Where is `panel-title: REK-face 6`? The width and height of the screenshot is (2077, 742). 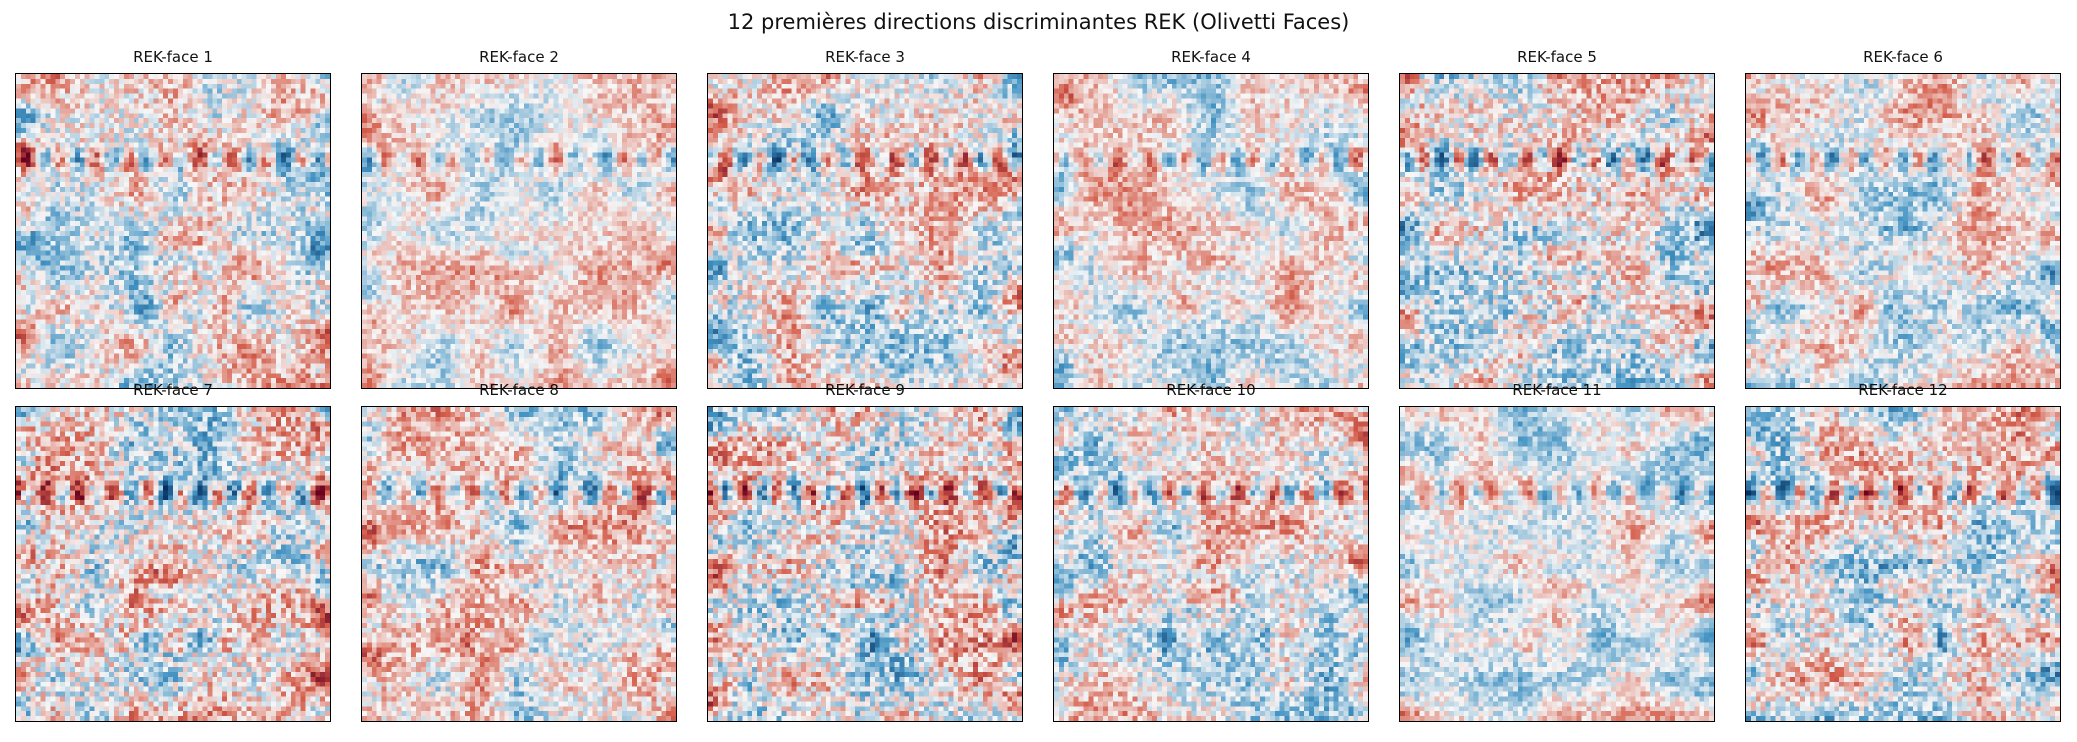 panel-title: REK-face 6 is located at coordinates (1903, 57).